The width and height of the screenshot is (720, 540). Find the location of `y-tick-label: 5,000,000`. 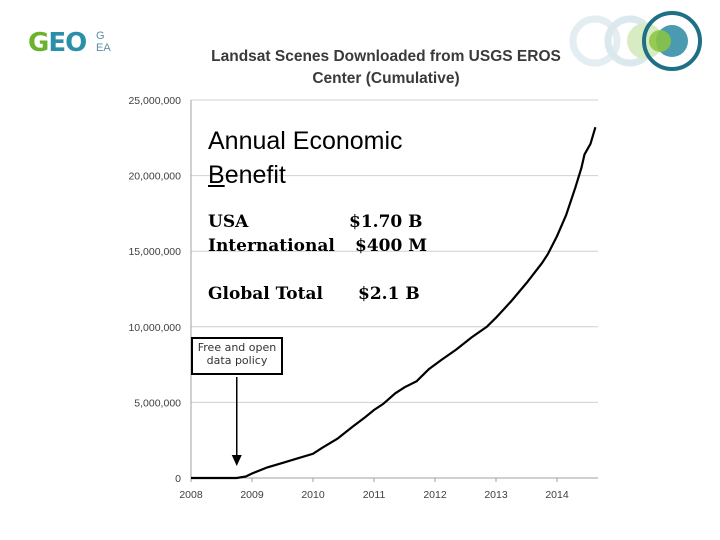

y-tick-label: 5,000,000 is located at coordinates (157, 403).